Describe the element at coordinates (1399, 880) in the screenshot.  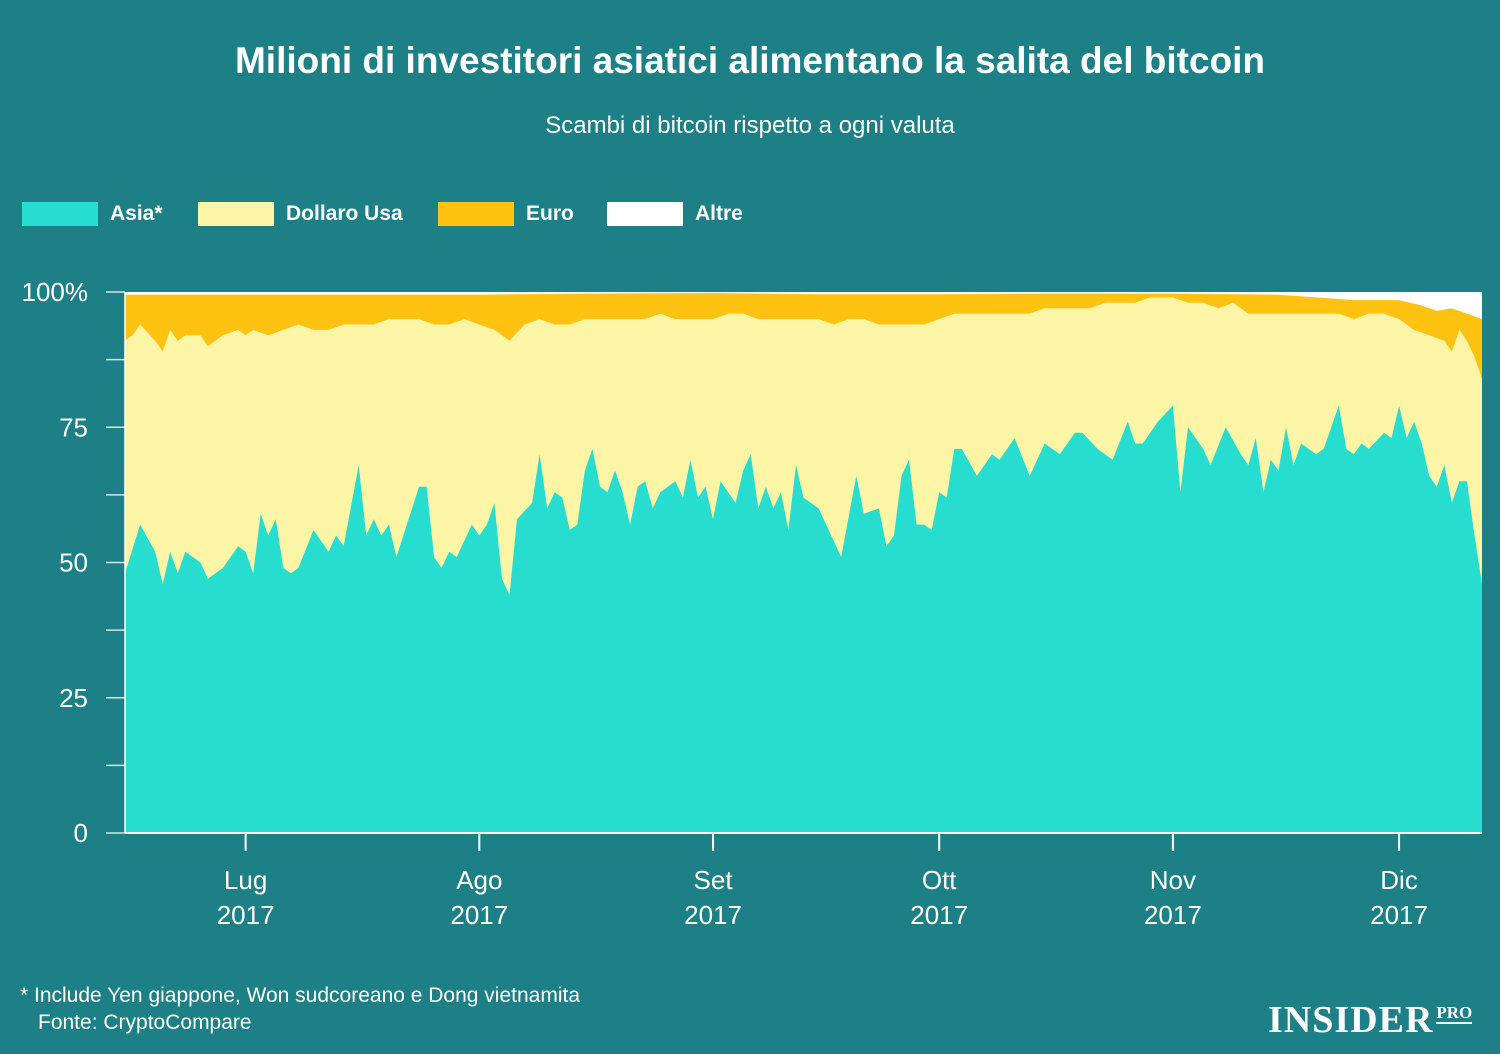
I see `x-tick-label-month: Dic` at that location.